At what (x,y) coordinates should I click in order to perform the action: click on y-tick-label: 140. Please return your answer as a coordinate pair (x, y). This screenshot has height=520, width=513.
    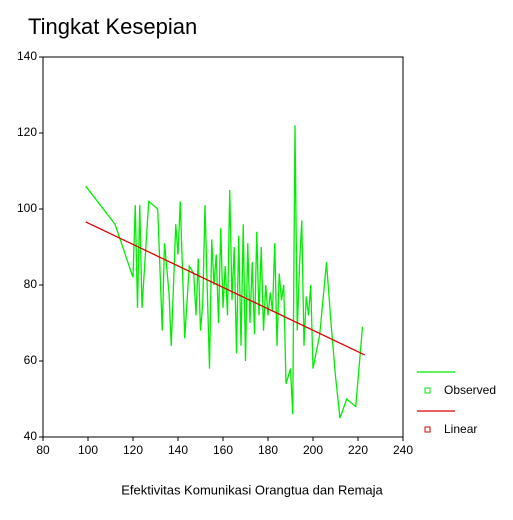
    Looking at the image, I should click on (27, 56).